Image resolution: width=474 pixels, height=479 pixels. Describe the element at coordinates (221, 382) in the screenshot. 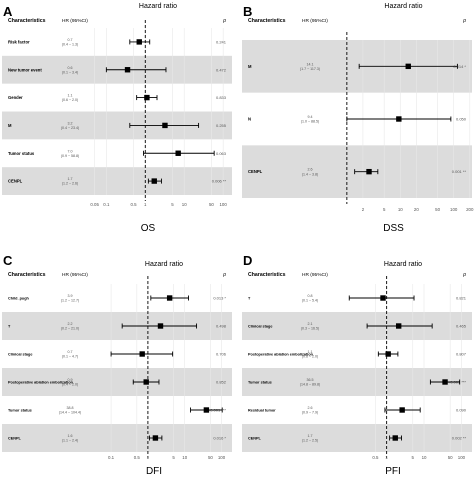

I see `row-p: 0.852` at that location.